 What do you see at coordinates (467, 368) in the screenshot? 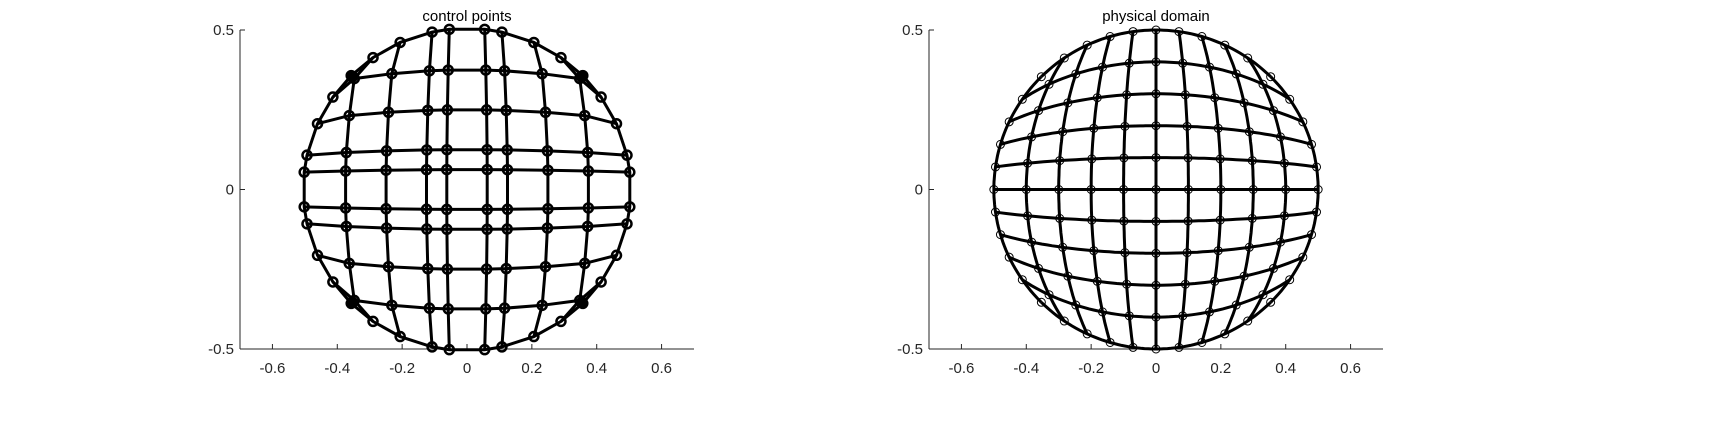
I see `x-tick-label: 0` at bounding box center [467, 368].